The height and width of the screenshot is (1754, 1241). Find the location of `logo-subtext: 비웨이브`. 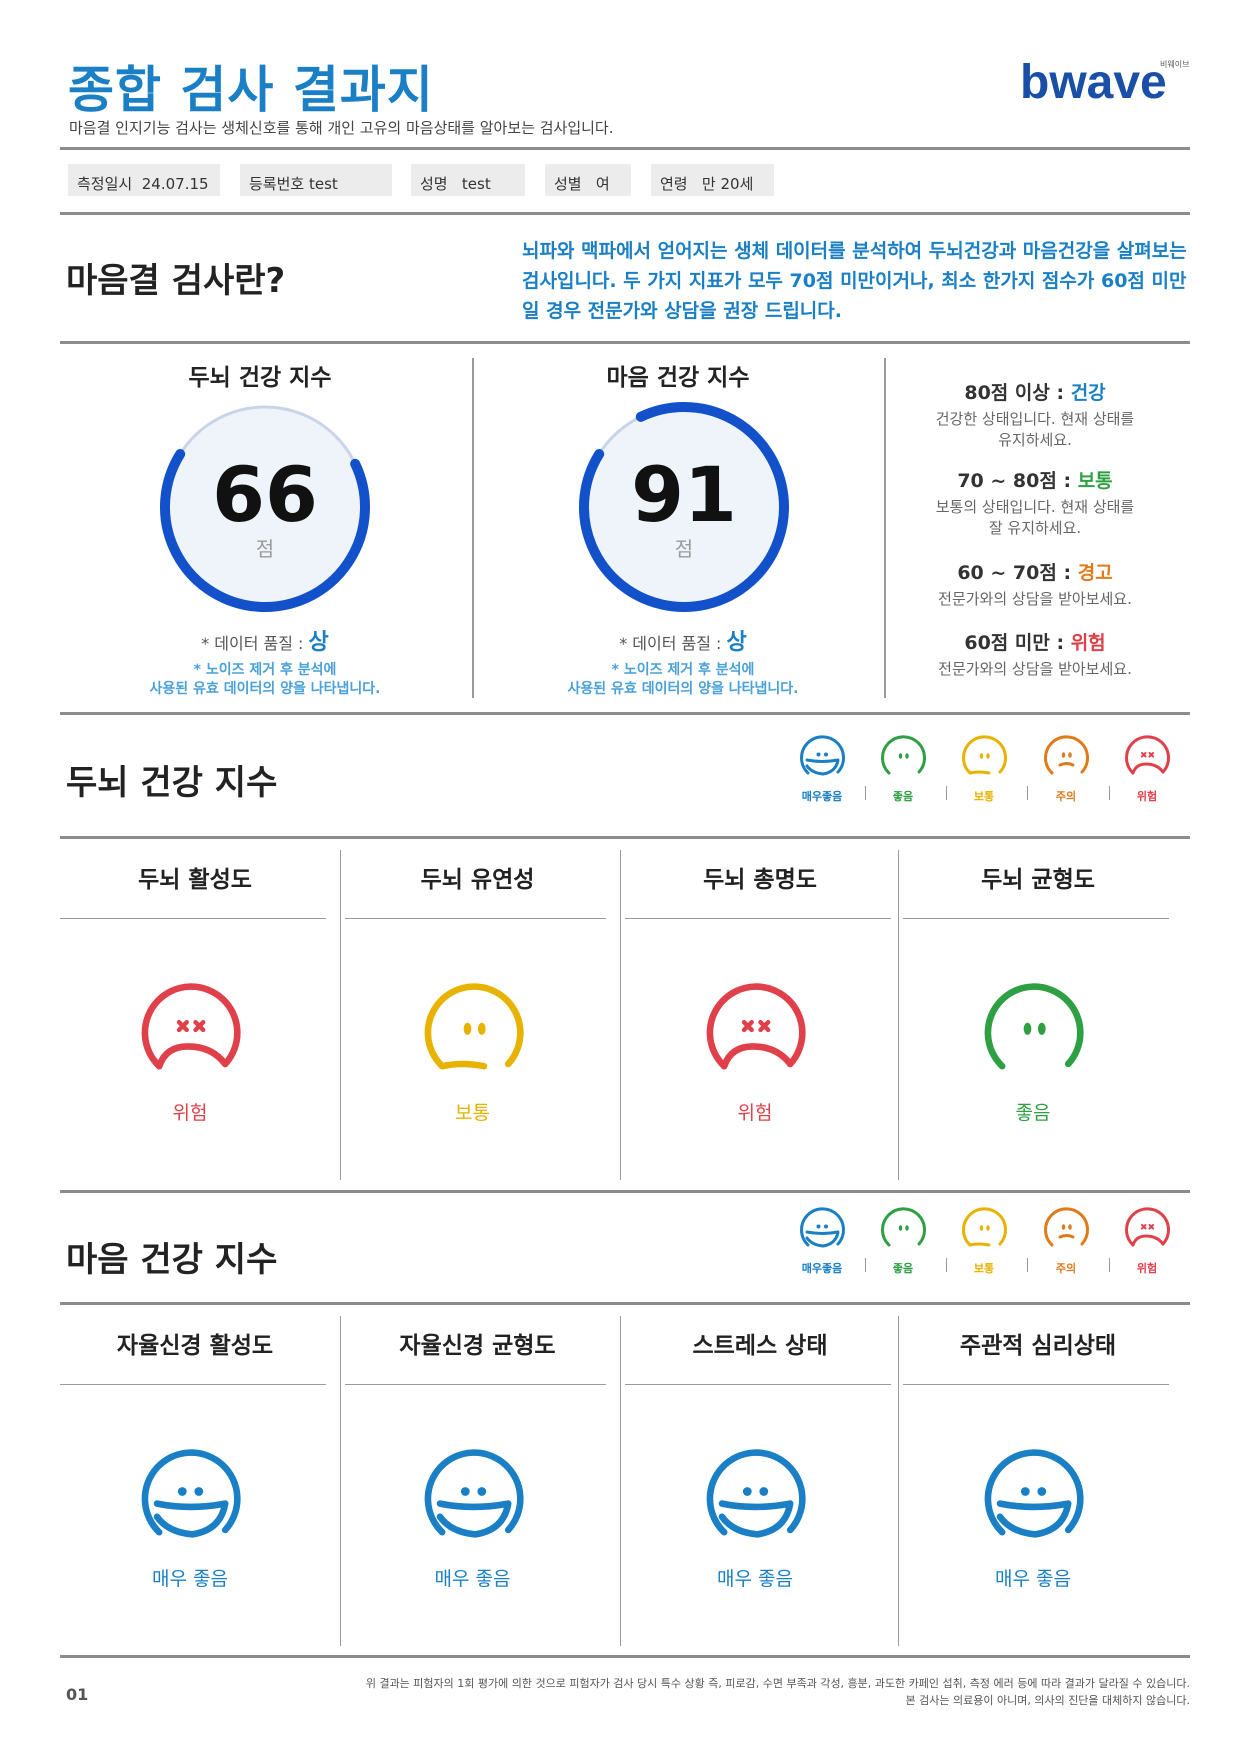

logo-subtext: 비웨이브 is located at coordinates (1175, 64).